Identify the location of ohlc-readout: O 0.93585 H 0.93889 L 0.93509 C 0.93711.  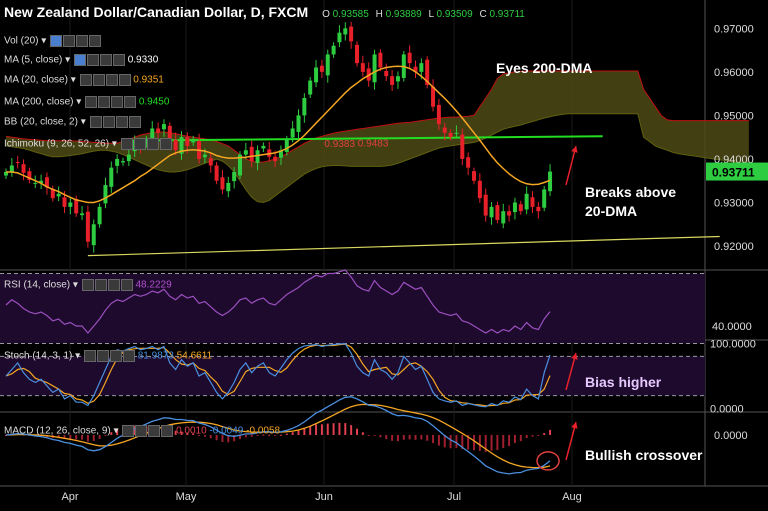
(423, 14).